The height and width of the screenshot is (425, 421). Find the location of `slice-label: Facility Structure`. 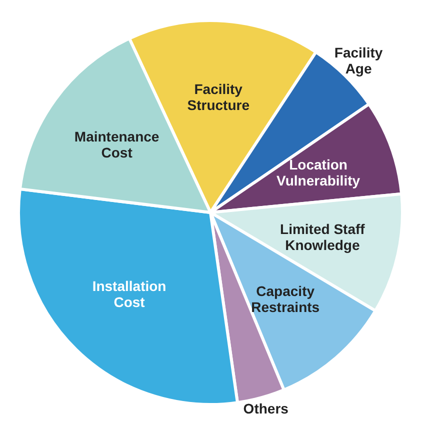

slice-label: Facility Structure is located at coordinates (218, 97).